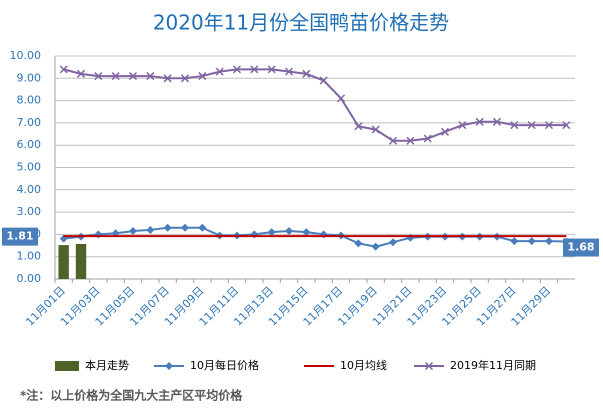 The height and width of the screenshot is (416, 603). Describe the element at coordinates (29, 144) in the screenshot. I see `y-tick-label: 6.00` at that location.